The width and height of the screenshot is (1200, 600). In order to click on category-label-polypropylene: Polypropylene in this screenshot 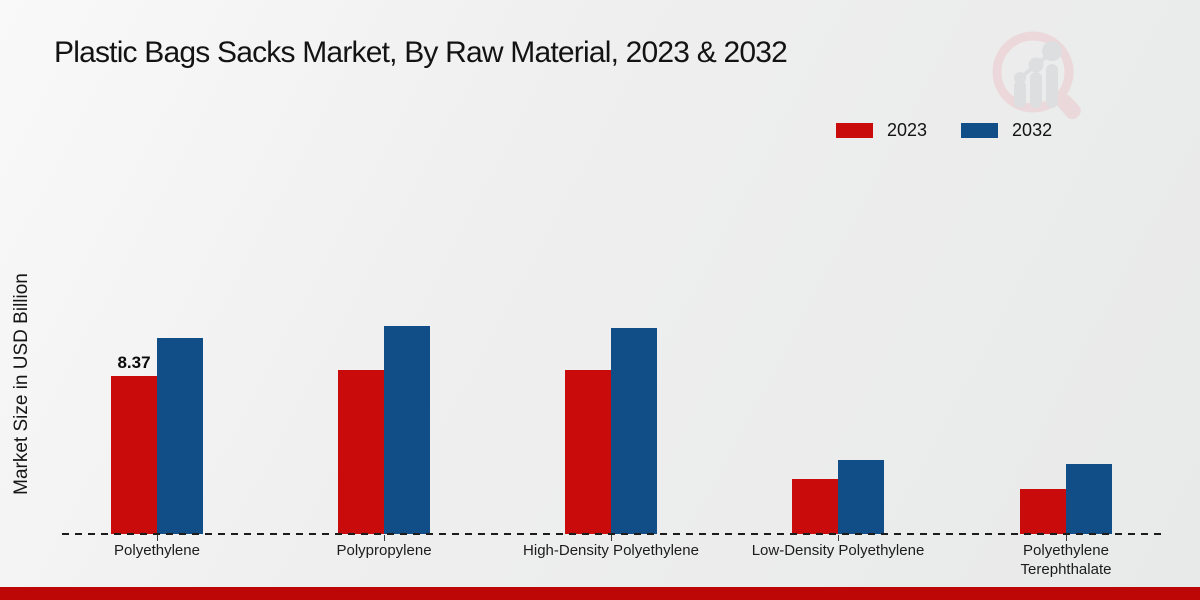, I will do `click(384, 550)`.